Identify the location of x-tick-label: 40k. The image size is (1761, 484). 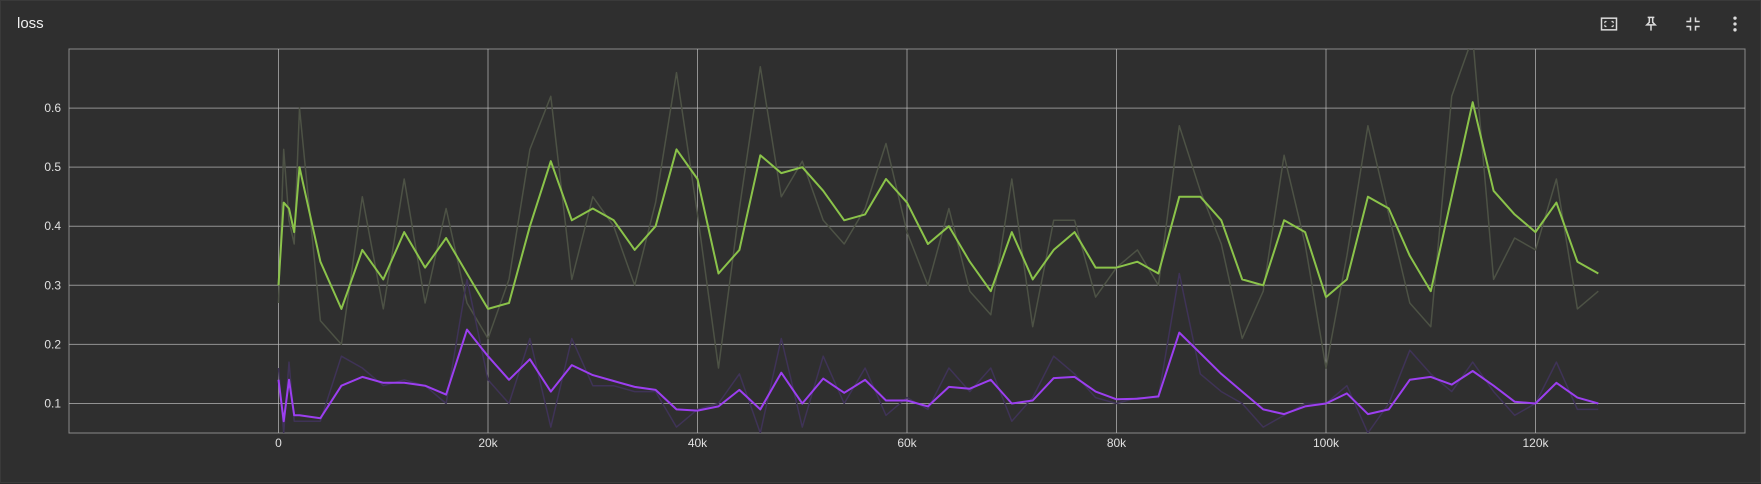
(698, 443).